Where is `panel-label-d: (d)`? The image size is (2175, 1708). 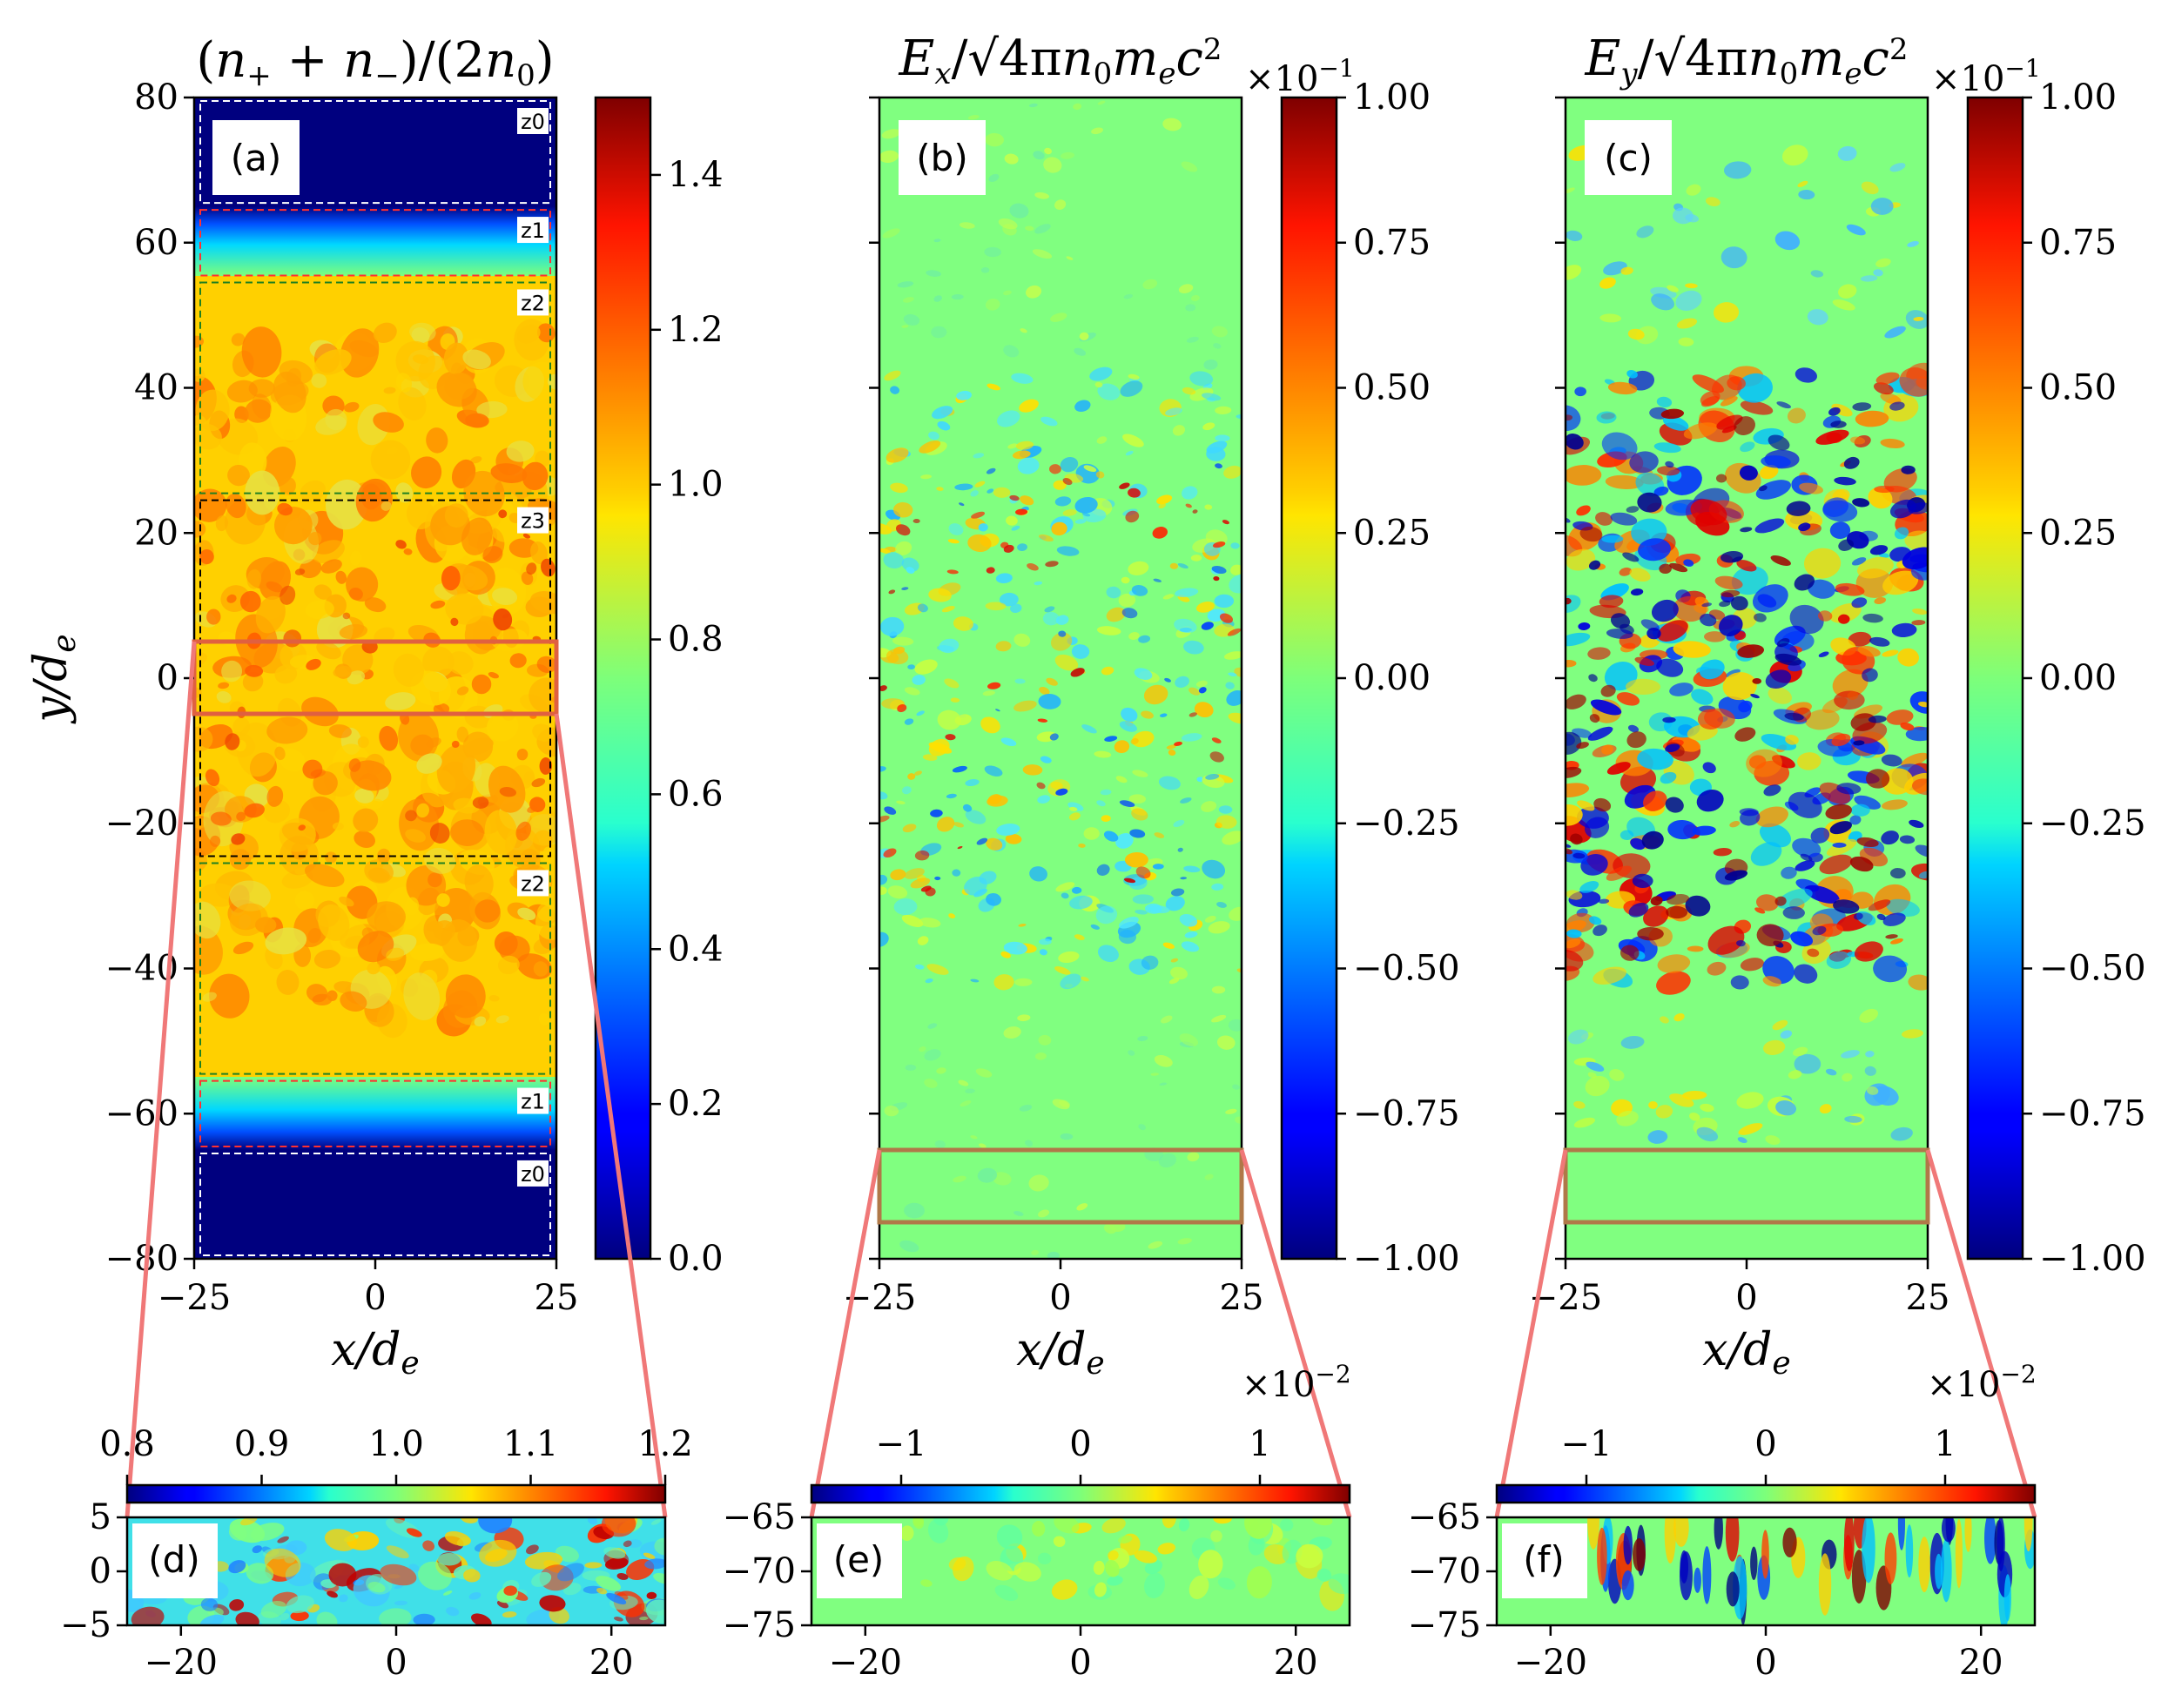
panel-label-d: (d) is located at coordinates (173, 1559).